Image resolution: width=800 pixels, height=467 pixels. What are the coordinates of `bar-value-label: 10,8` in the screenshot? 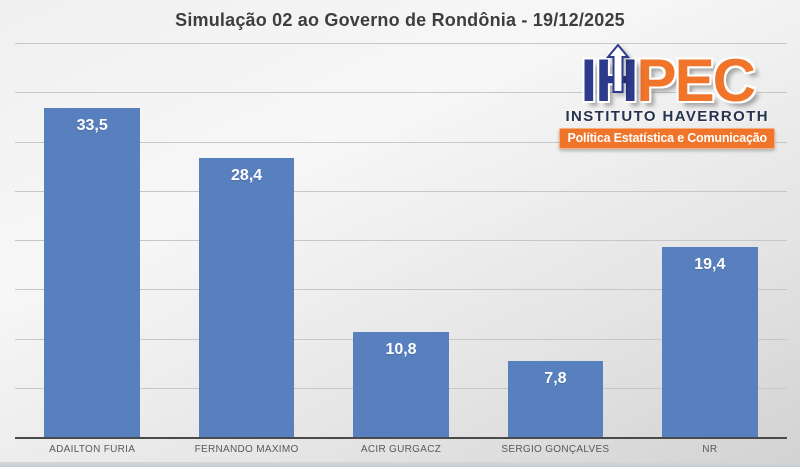 It's located at (401, 349).